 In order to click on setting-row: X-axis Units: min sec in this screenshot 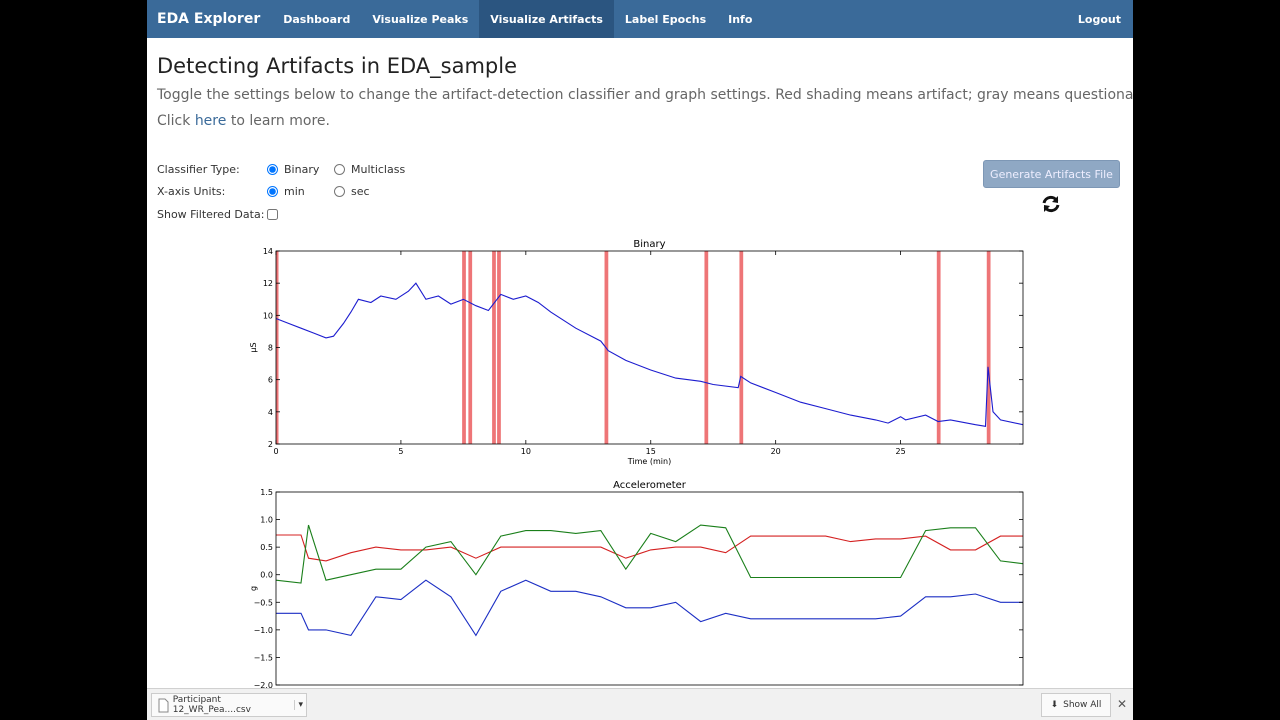, I will do `click(279, 192)`.